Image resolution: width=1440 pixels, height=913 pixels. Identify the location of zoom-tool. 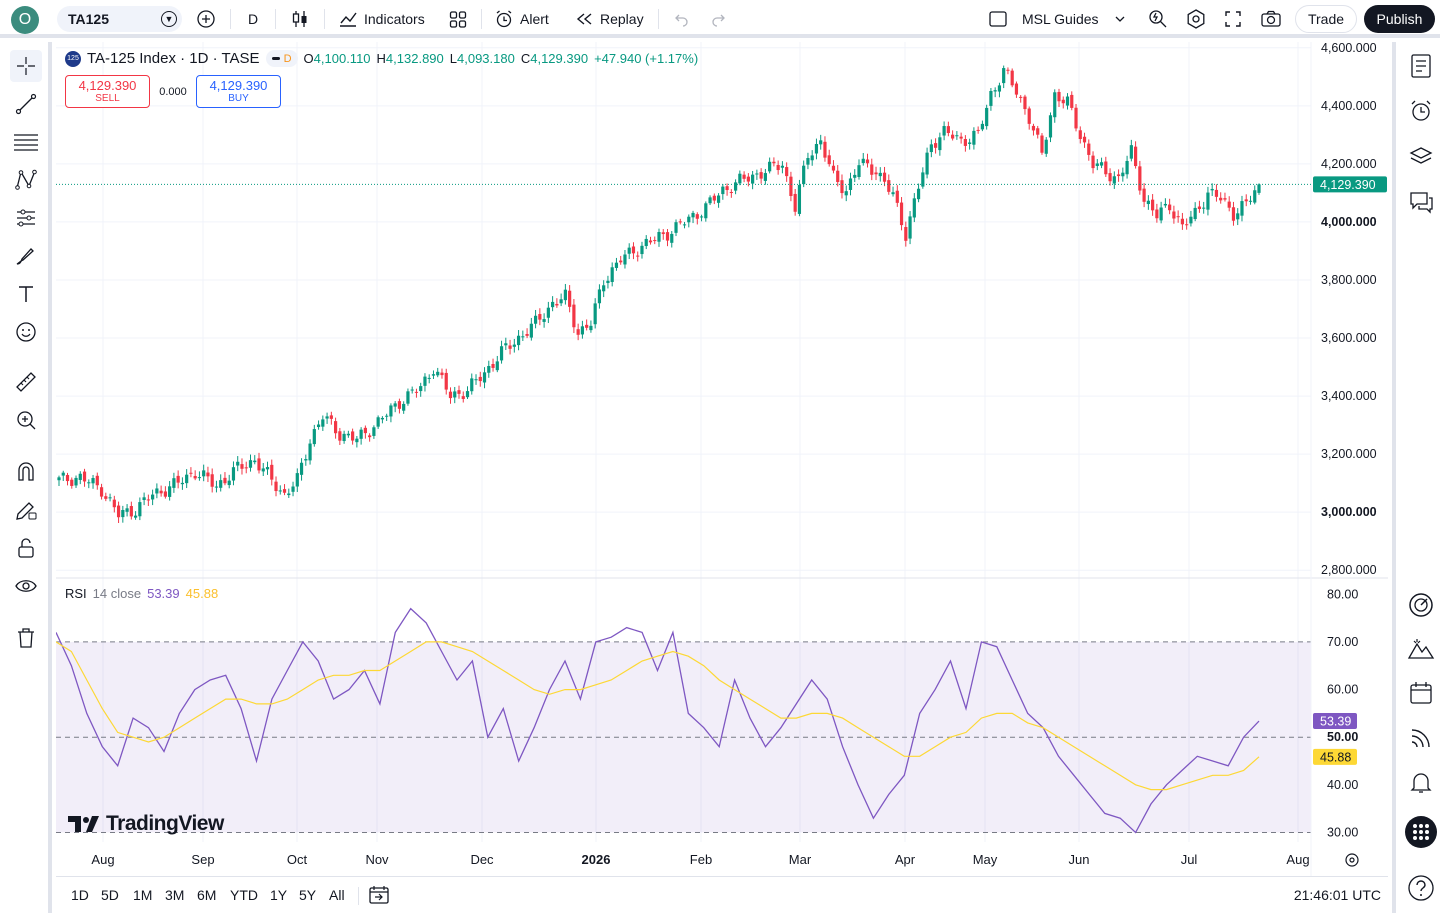
(26, 420).